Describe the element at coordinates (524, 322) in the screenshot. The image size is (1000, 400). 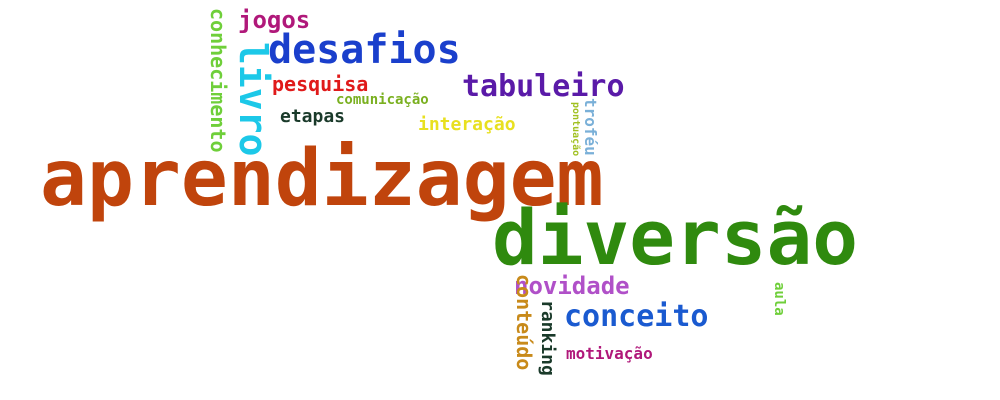
I see `word-conteudo: conteúdo` at that location.